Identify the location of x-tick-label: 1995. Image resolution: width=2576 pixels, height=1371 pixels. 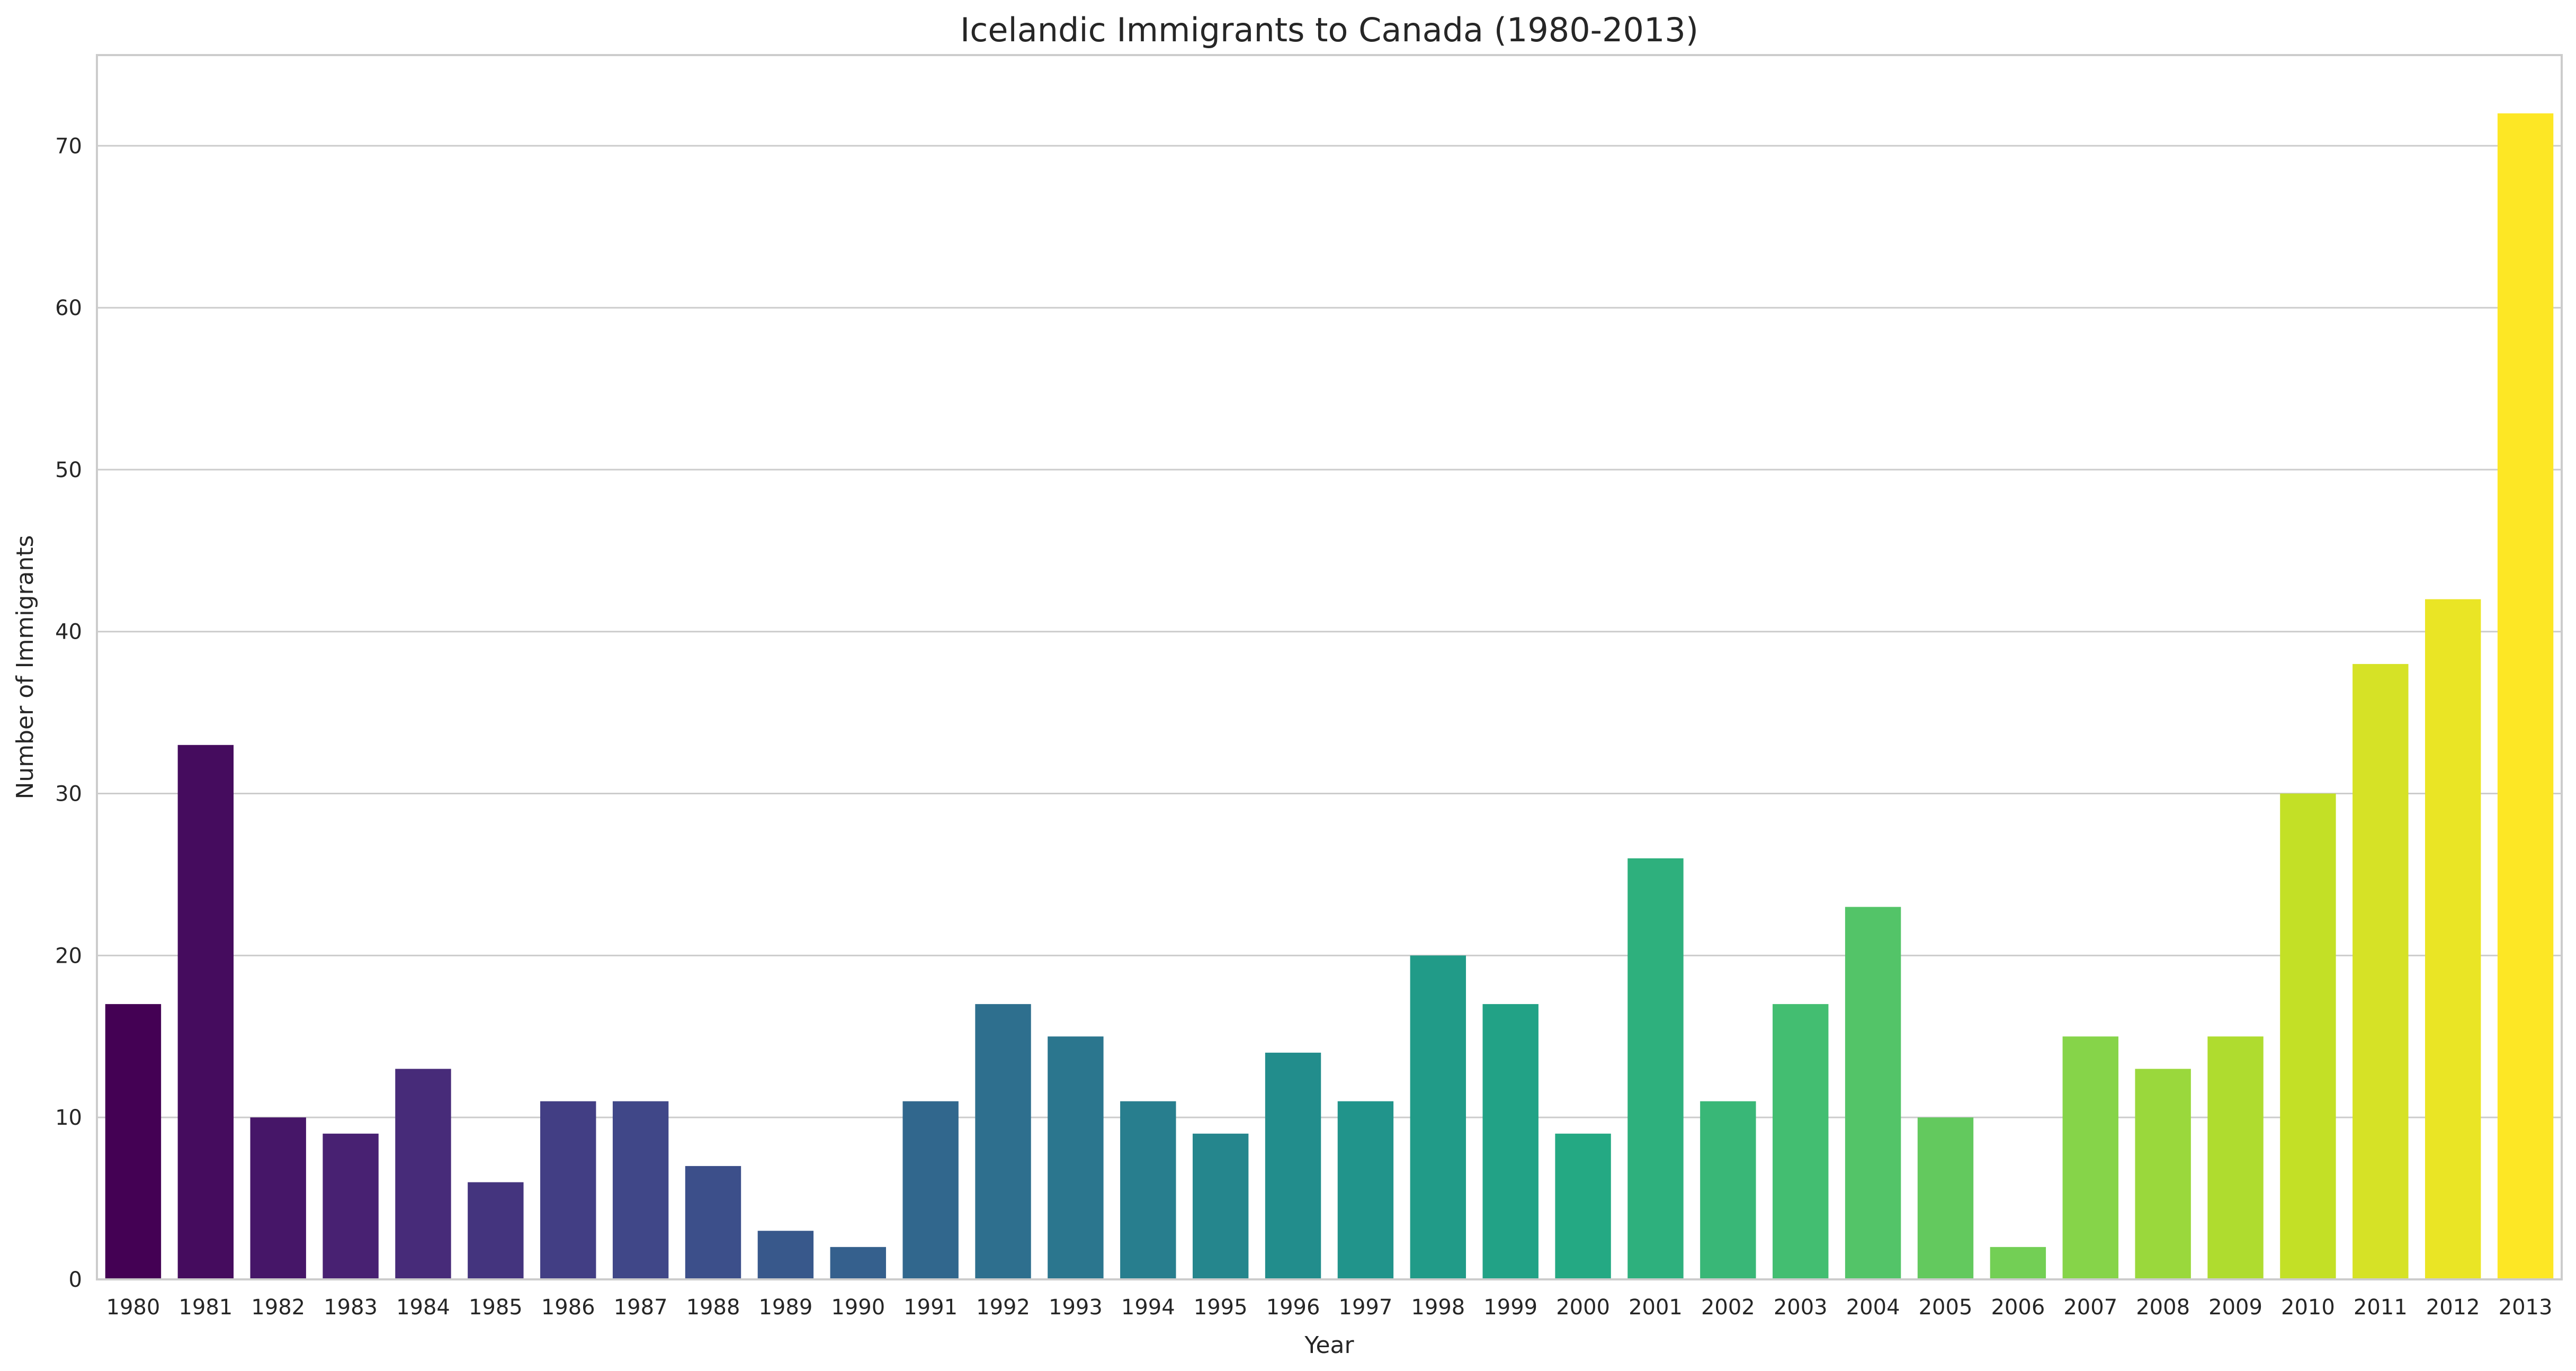
(1221, 1307).